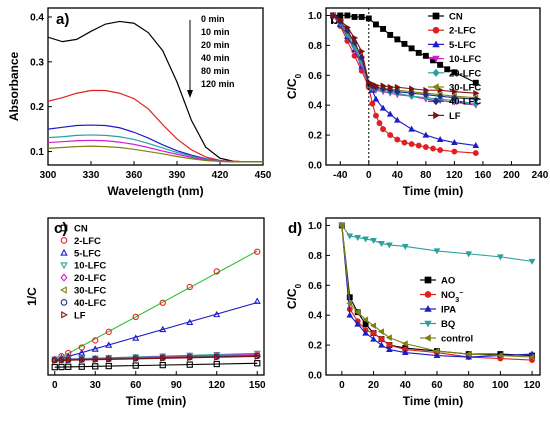  What do you see at coordinates (433, 191) in the screenshot?
I see `x-axis-label: Time (min)` at bounding box center [433, 191].